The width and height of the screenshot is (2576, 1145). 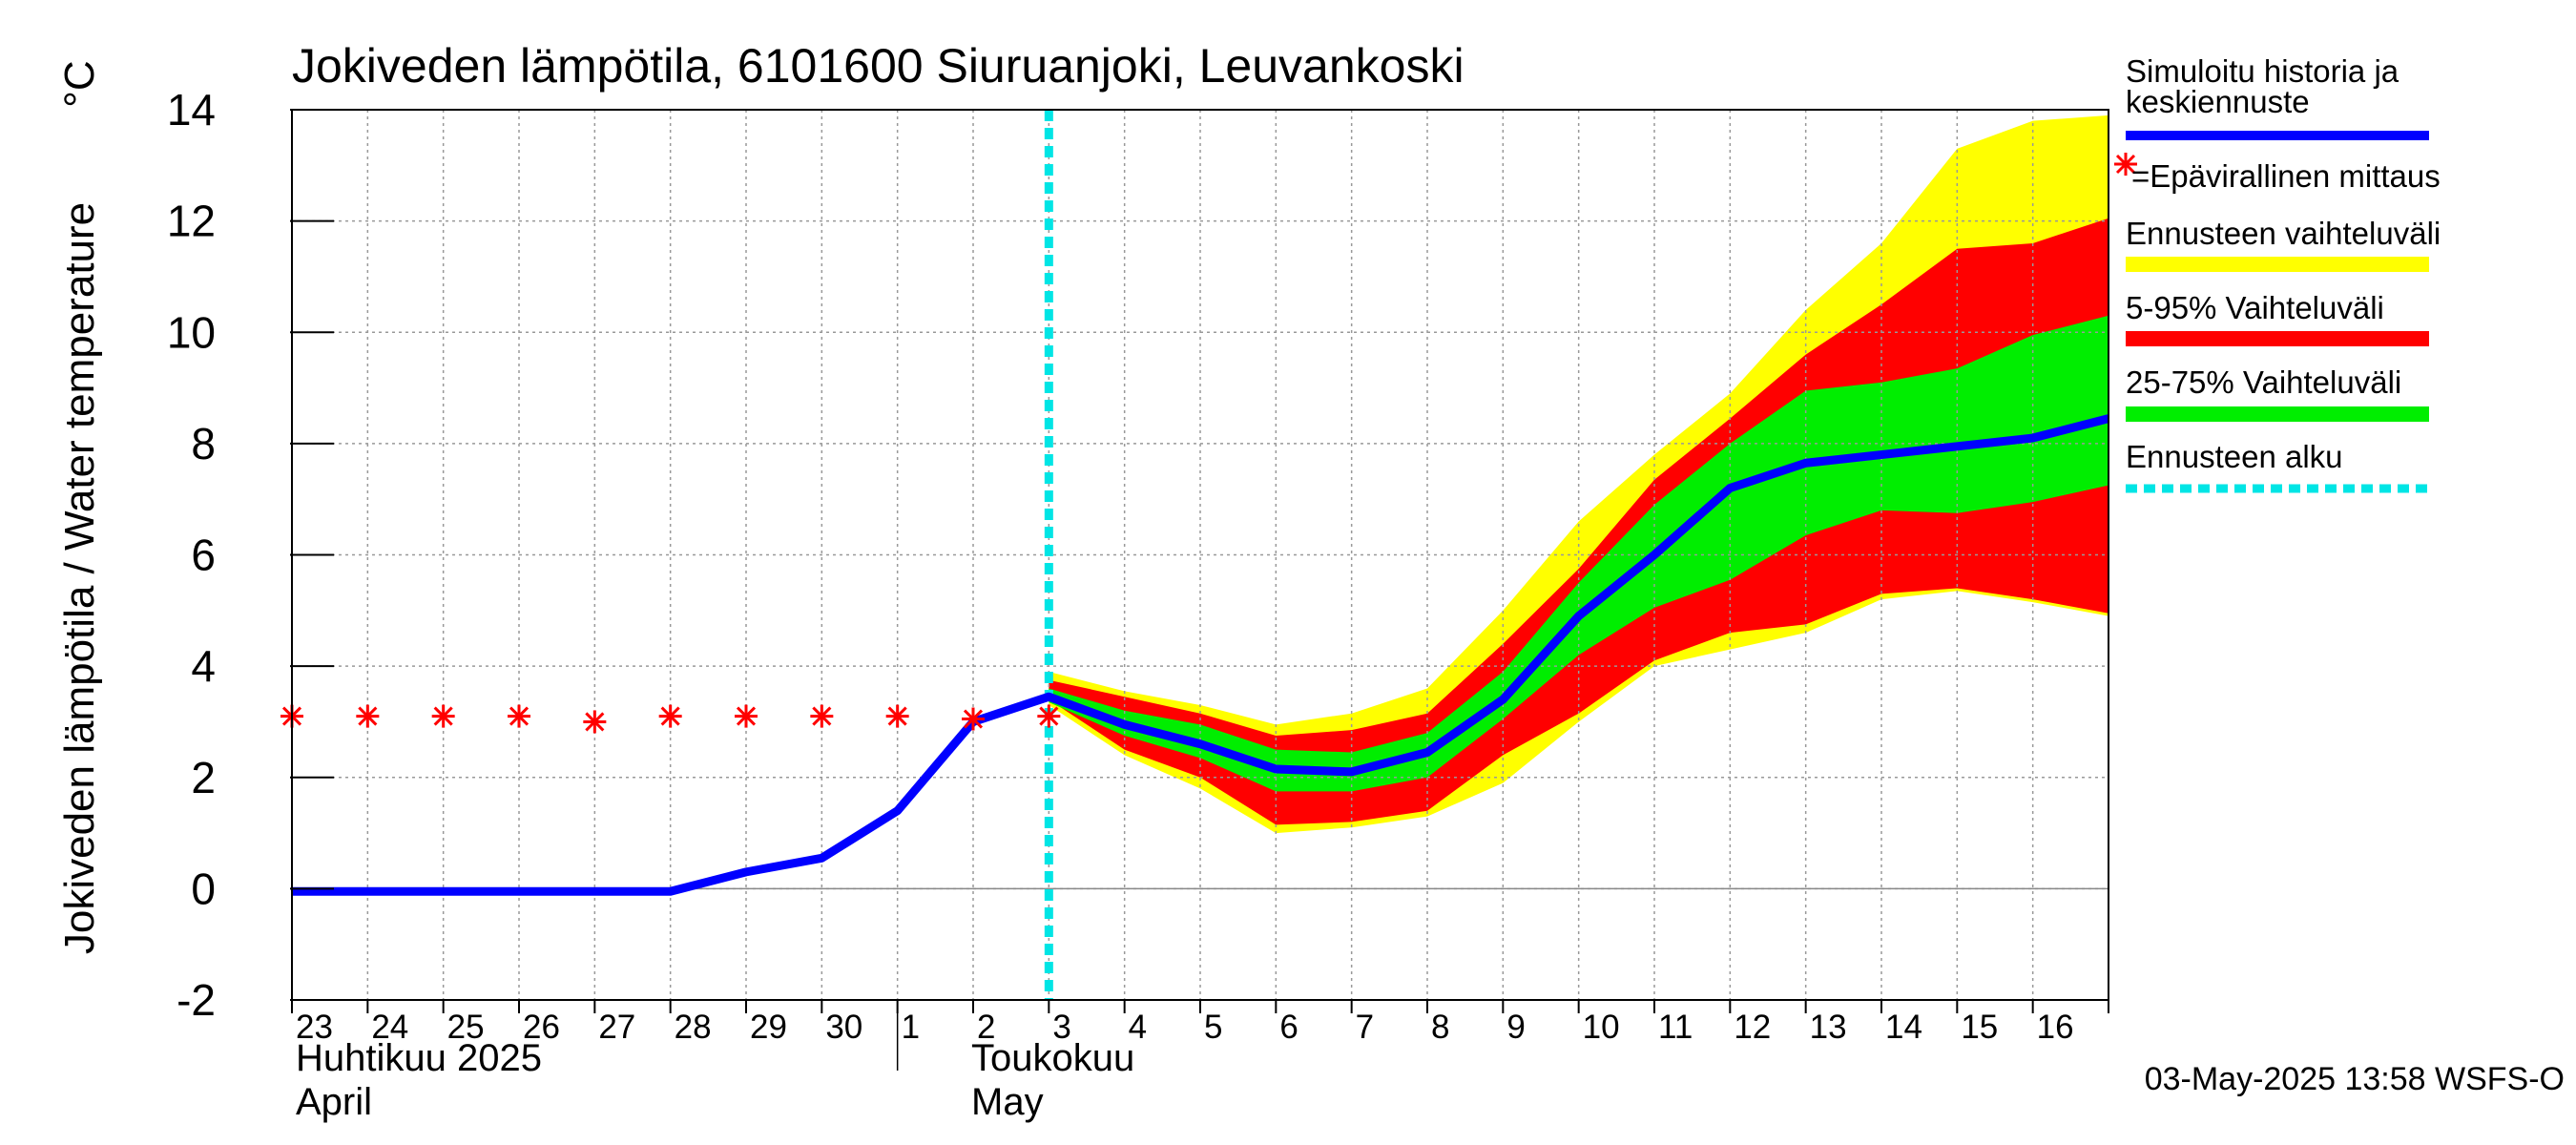 I want to click on x-tick-label-29: 29, so click(x=768, y=1027).